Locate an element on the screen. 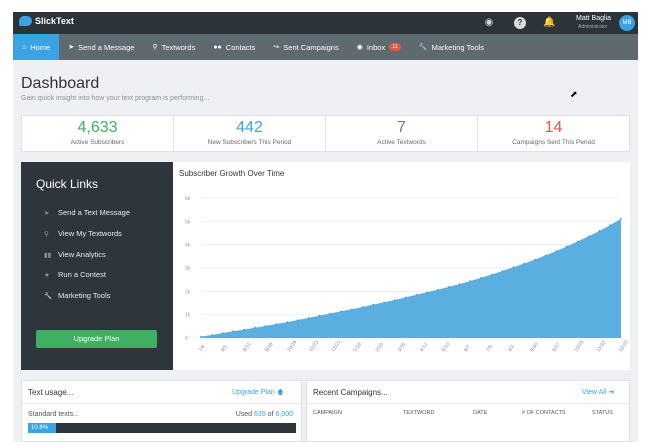  nav-item-textwords: ⚲ Textwords is located at coordinates (173, 47).